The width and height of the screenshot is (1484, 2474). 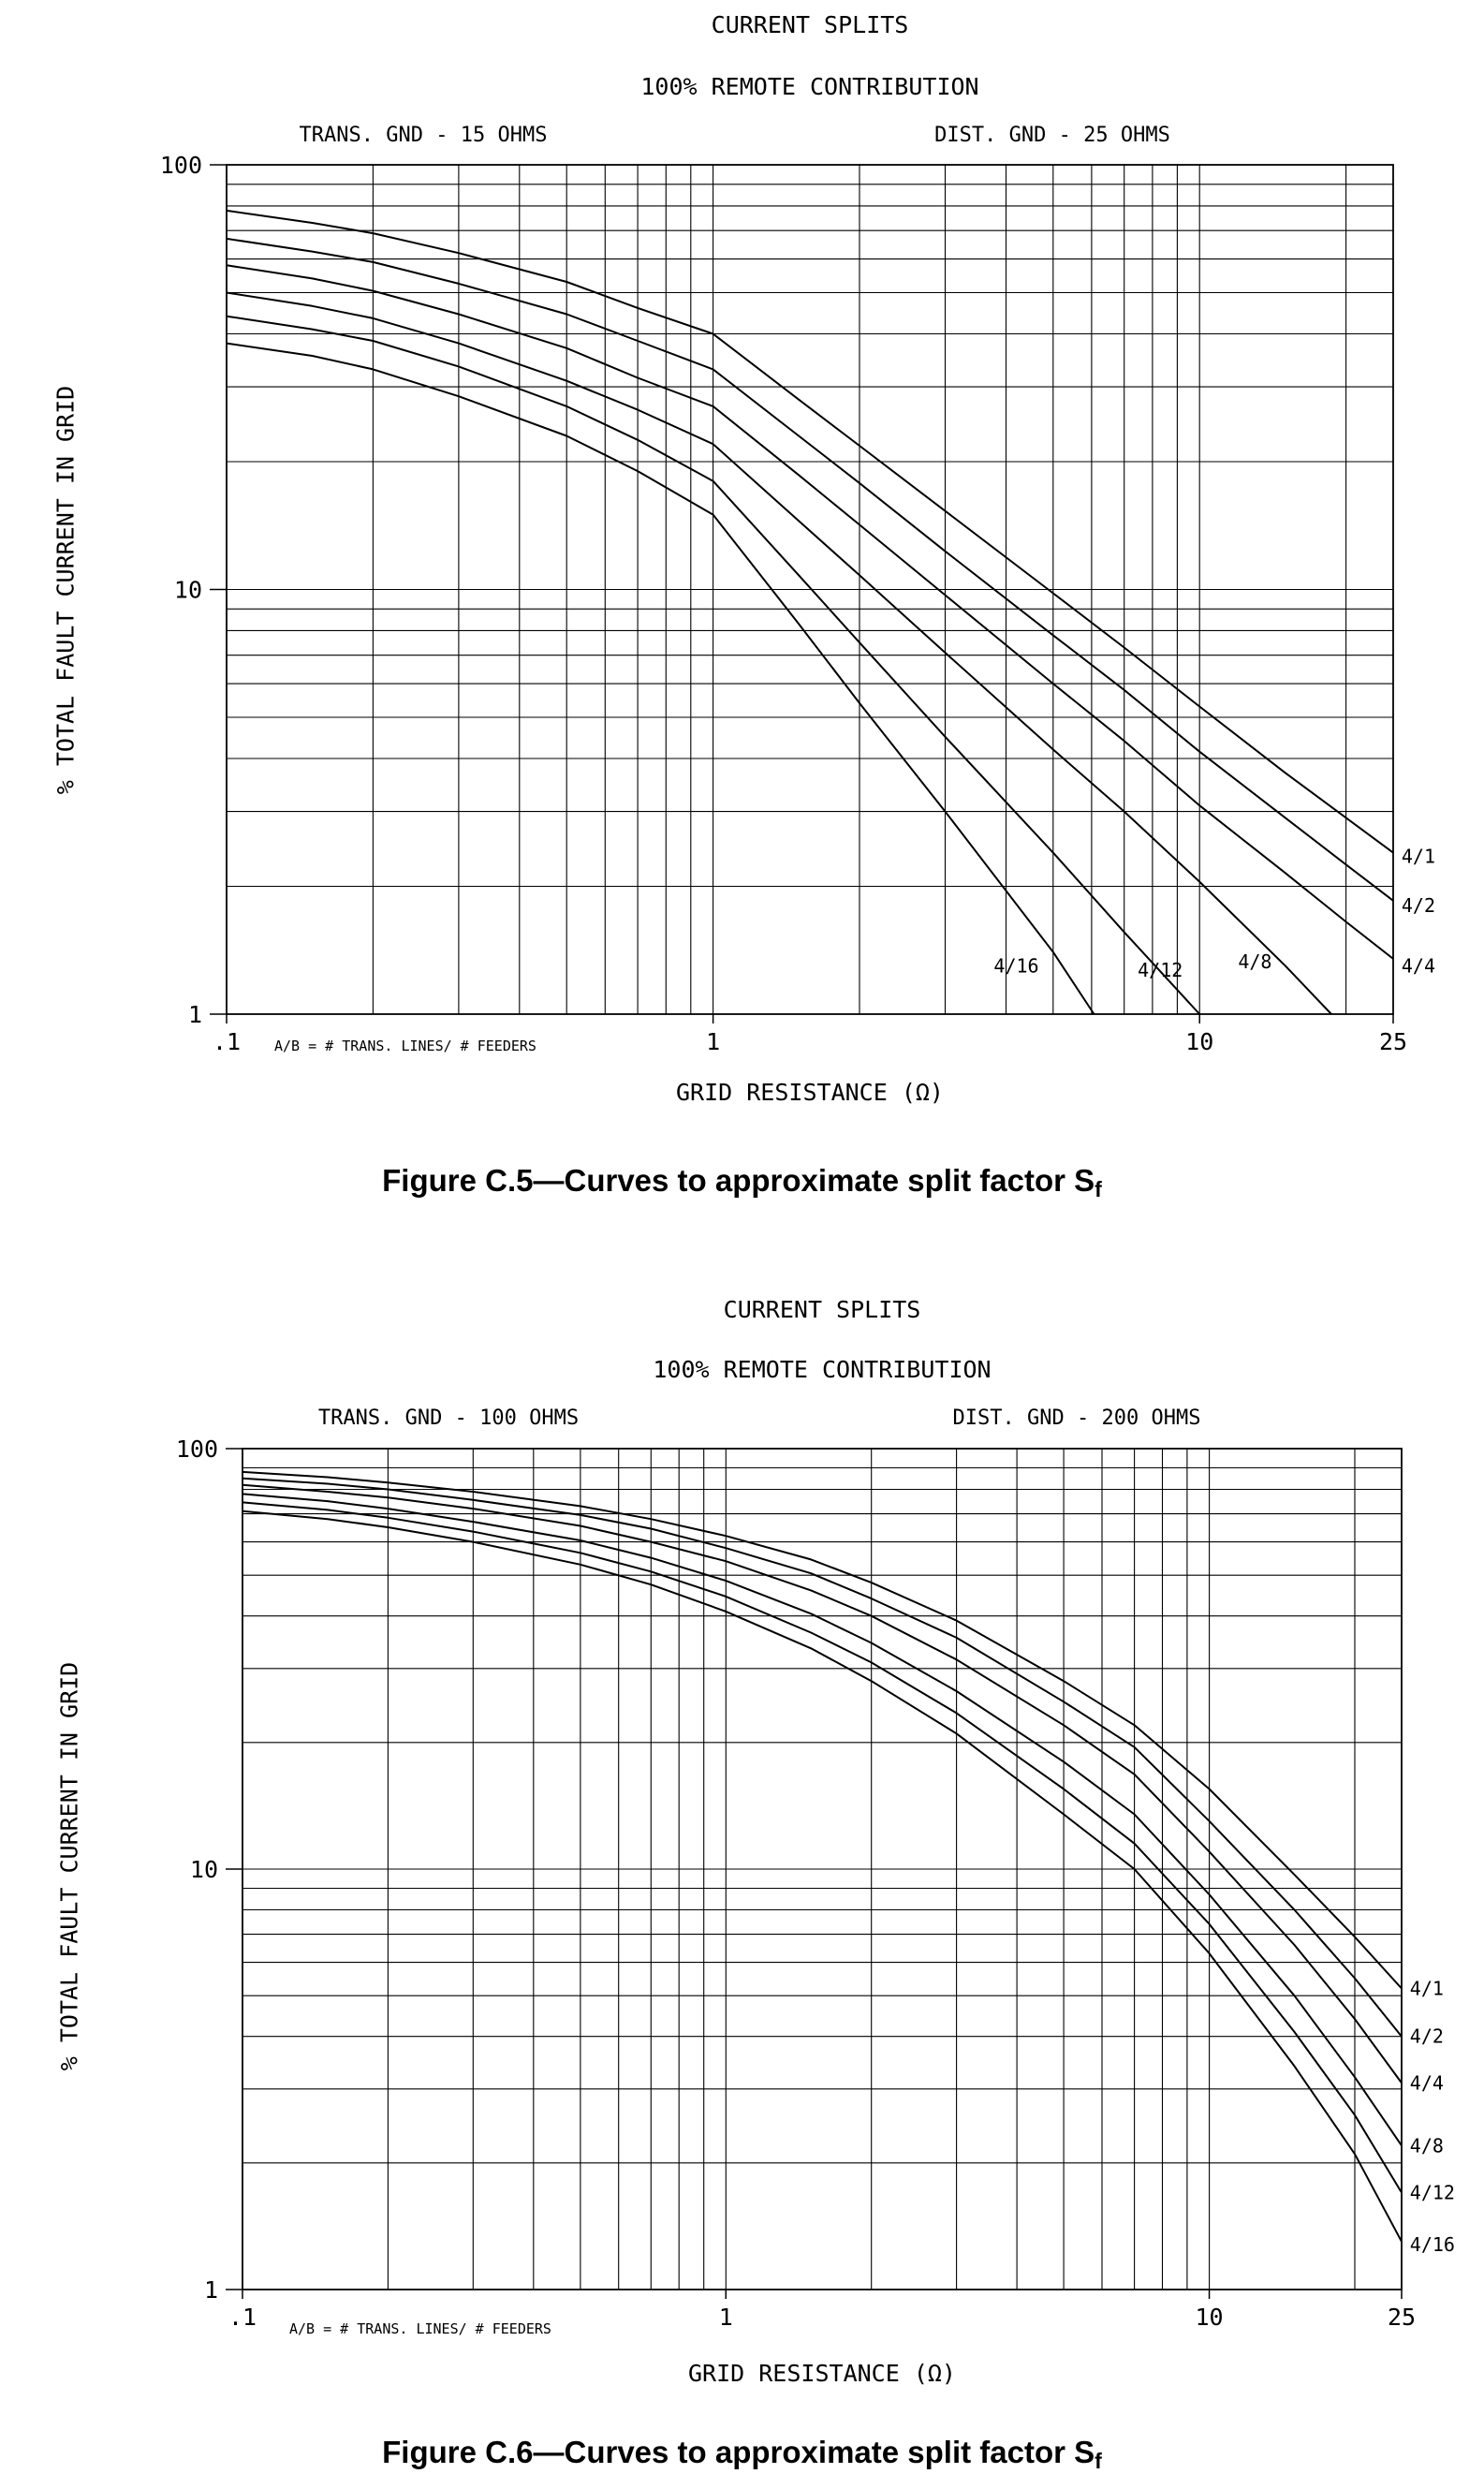 I want to click on condition-left-label: TRANS. GND - 15 OHMS, so click(x=423, y=135).